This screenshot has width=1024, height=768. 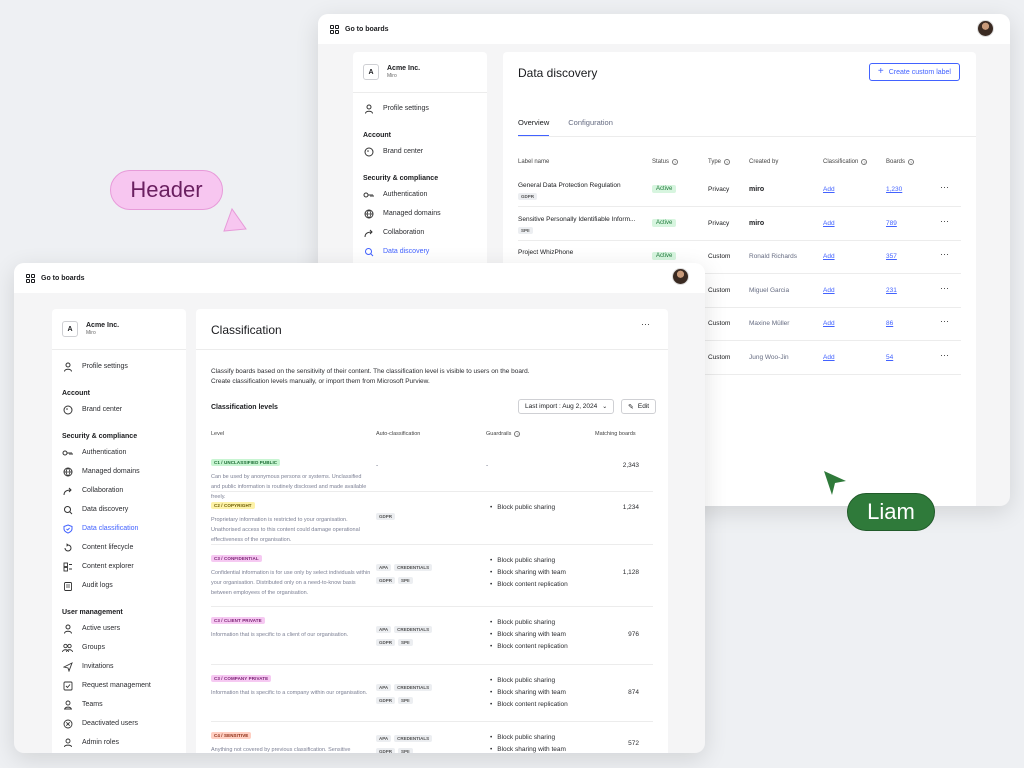 What do you see at coordinates (105, 366) in the screenshot?
I see `sidebar-item-label: Profile settings` at bounding box center [105, 366].